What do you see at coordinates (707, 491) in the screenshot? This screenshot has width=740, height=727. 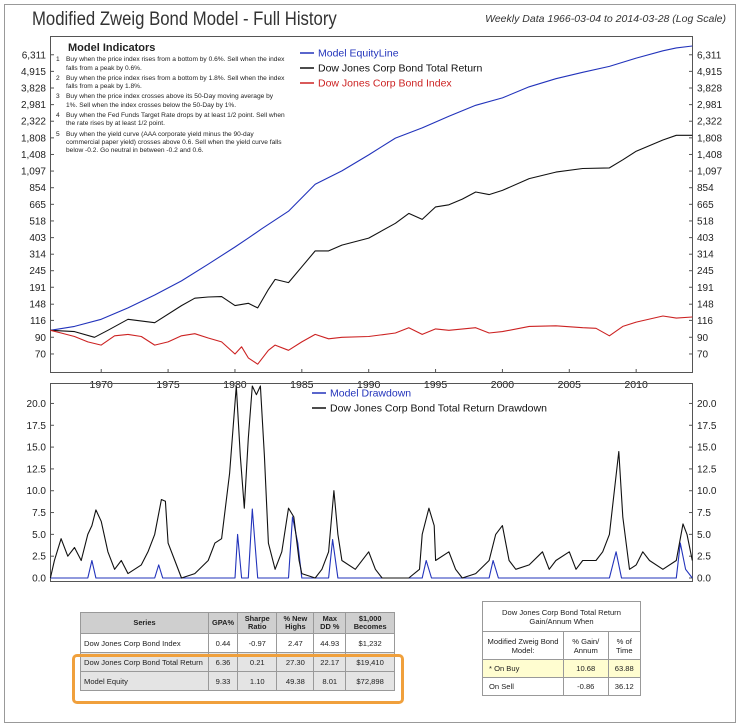 I see `y-tick-label-right: 10.0` at bounding box center [707, 491].